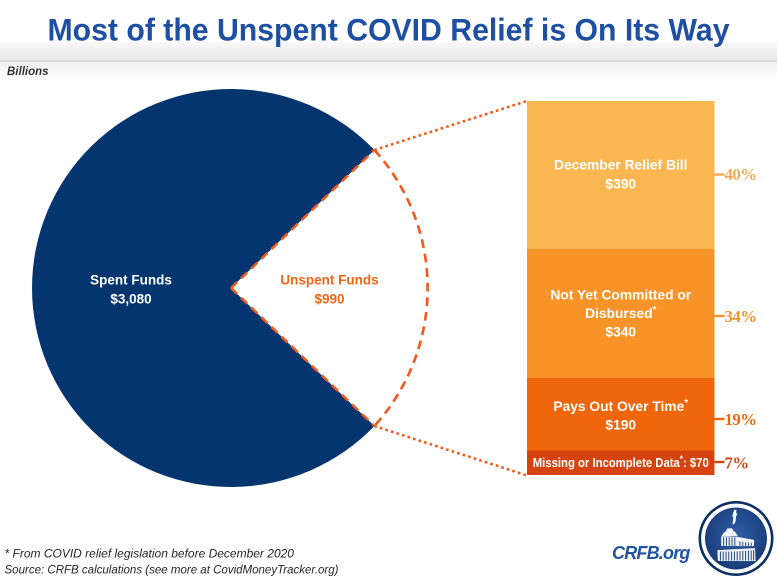  I want to click on svg-text: CRFB.org, so click(651, 553).